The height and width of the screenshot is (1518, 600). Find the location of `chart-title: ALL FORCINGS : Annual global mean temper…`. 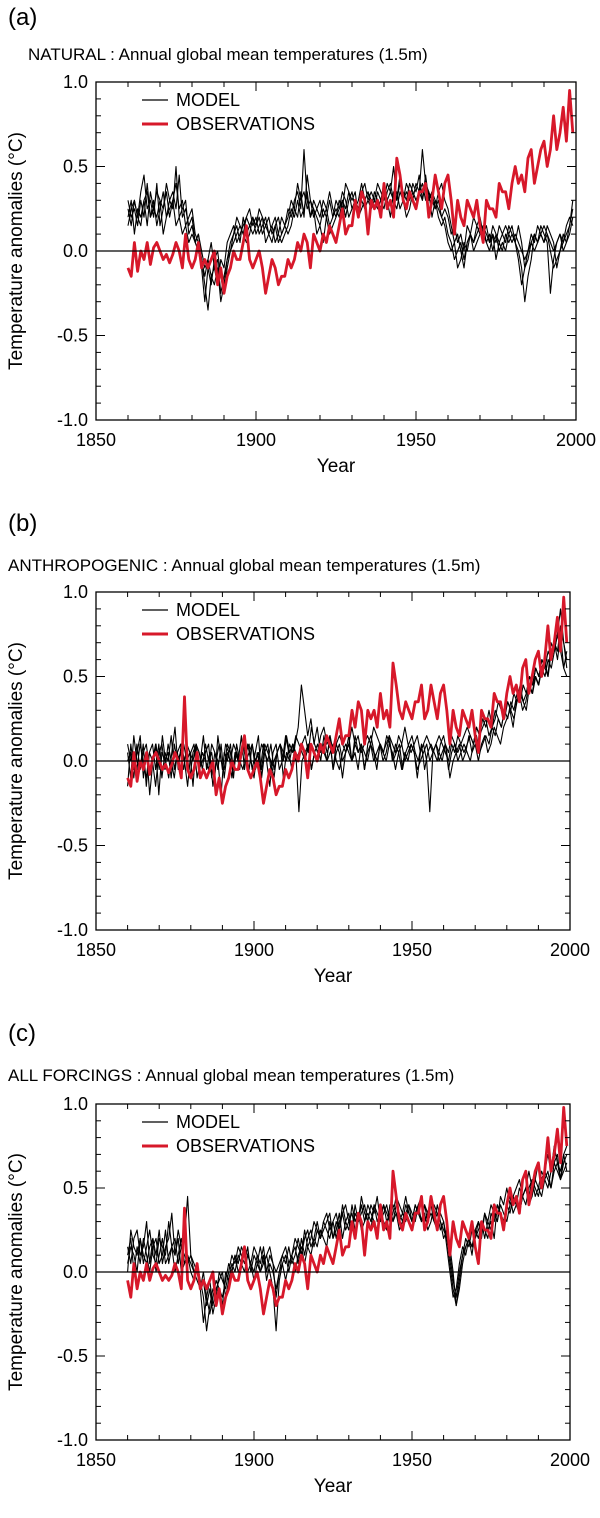

chart-title: ALL FORCINGS : Annual global mean temper… is located at coordinates (231, 1075).